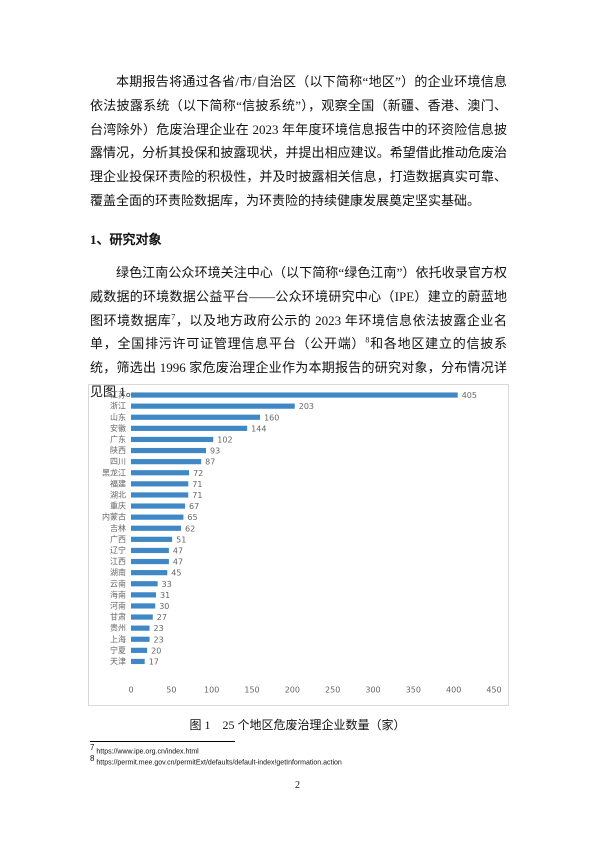 The width and height of the screenshot is (595, 841). What do you see at coordinates (92, 747) in the screenshot?
I see `footnote-mark: 7` at bounding box center [92, 747].